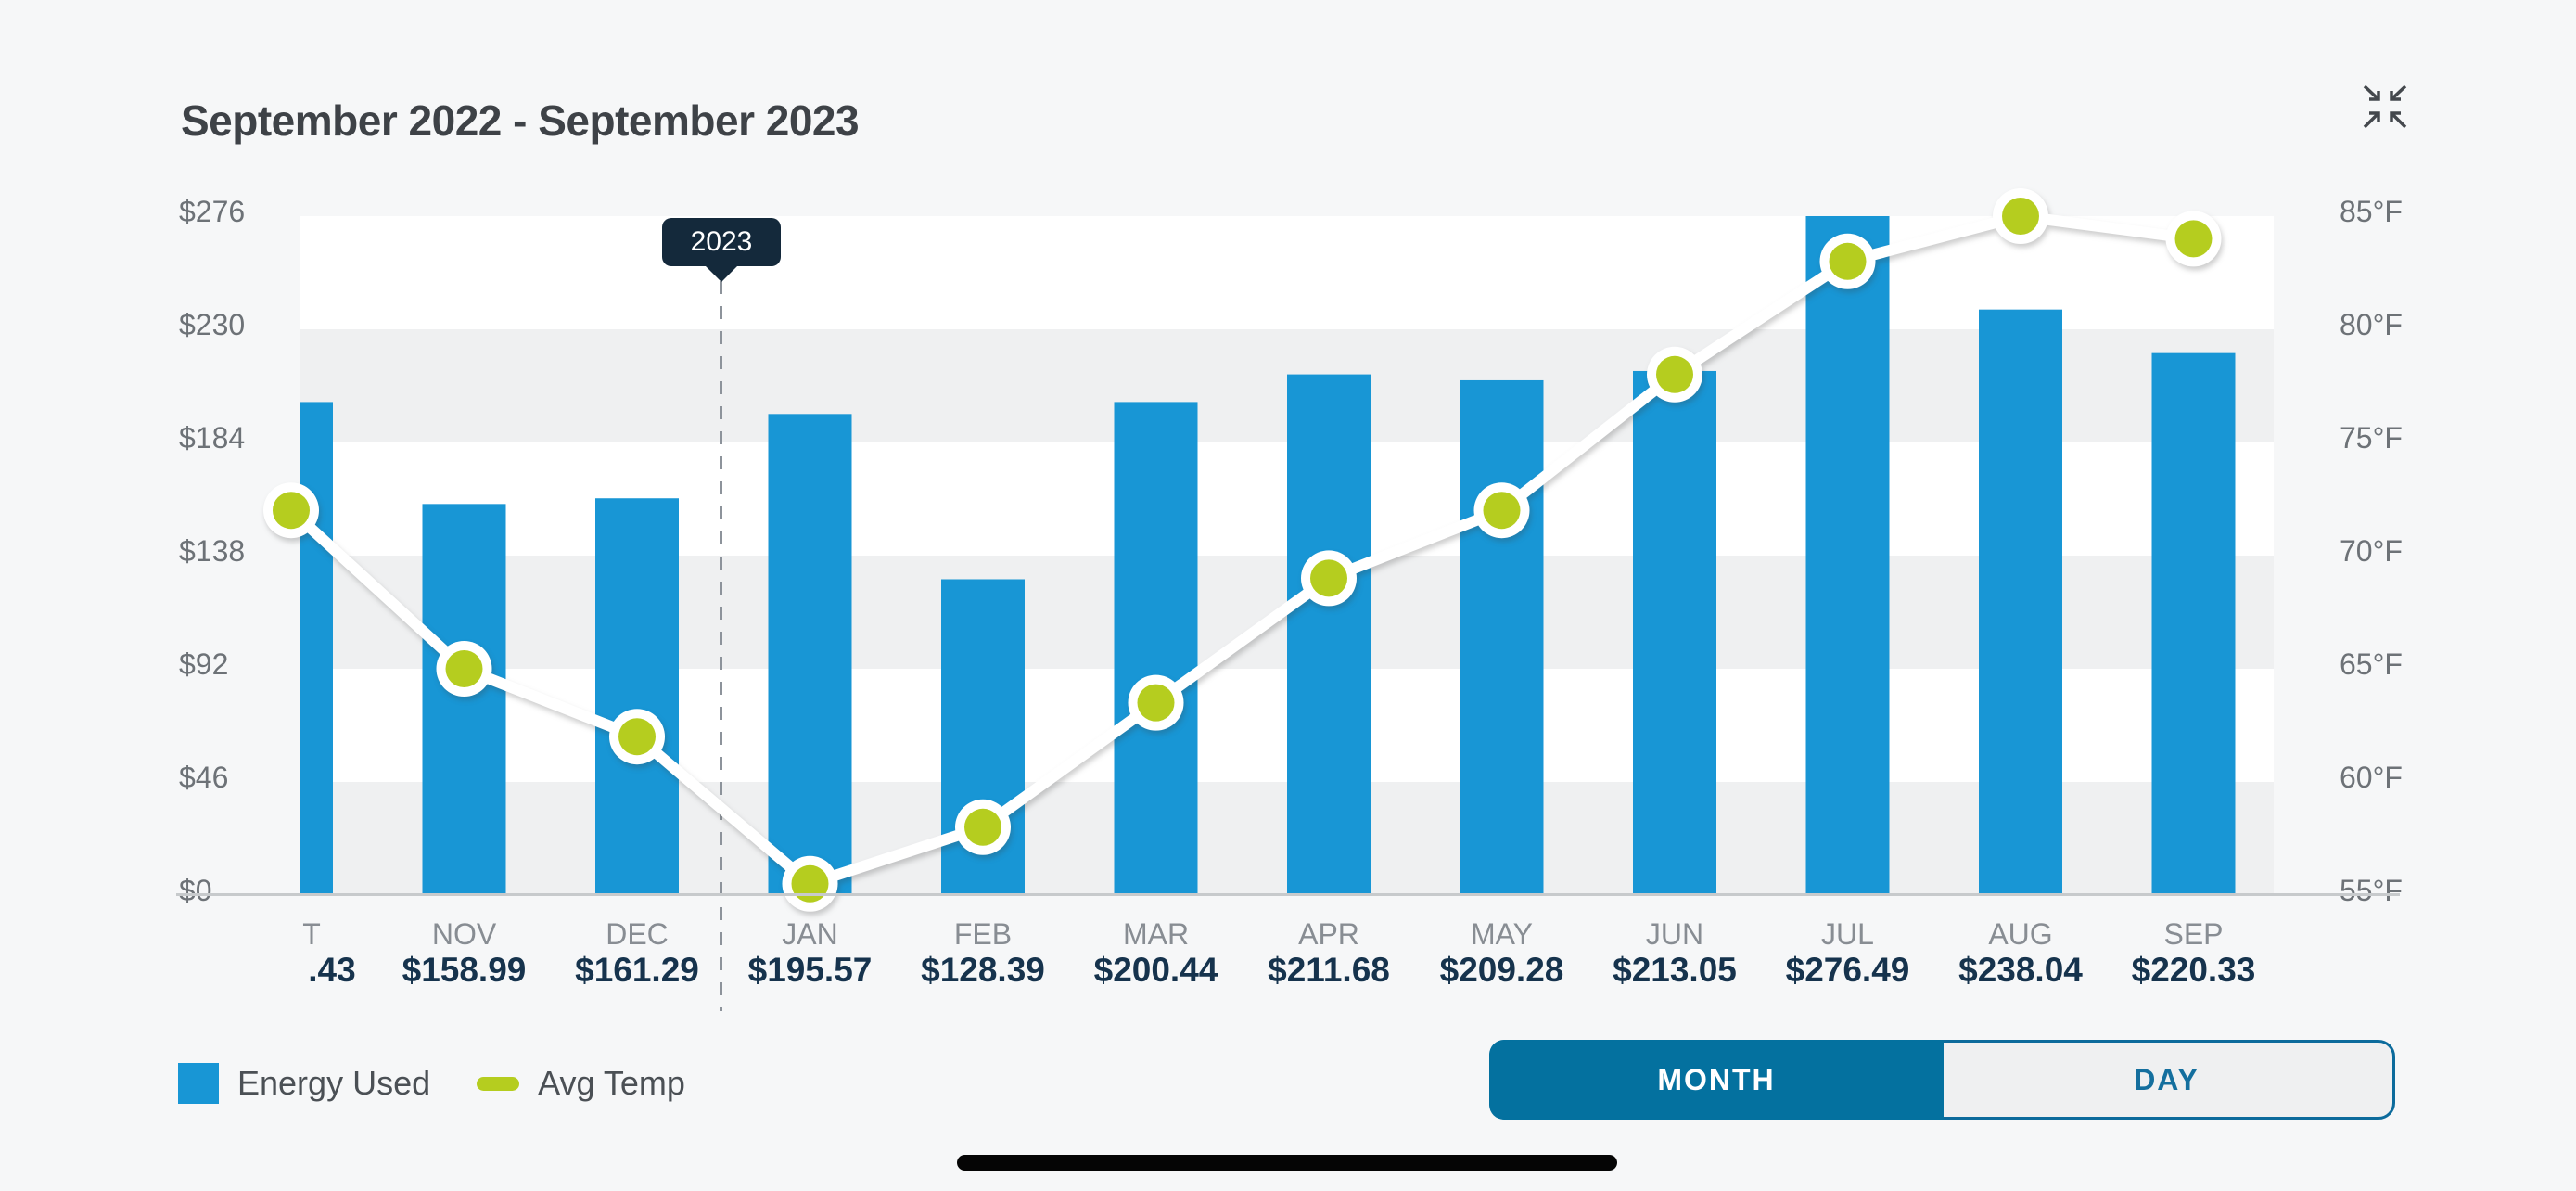 The height and width of the screenshot is (1191, 2576). What do you see at coordinates (334, 1083) in the screenshot?
I see `energy-used-label: Energy Used` at bounding box center [334, 1083].